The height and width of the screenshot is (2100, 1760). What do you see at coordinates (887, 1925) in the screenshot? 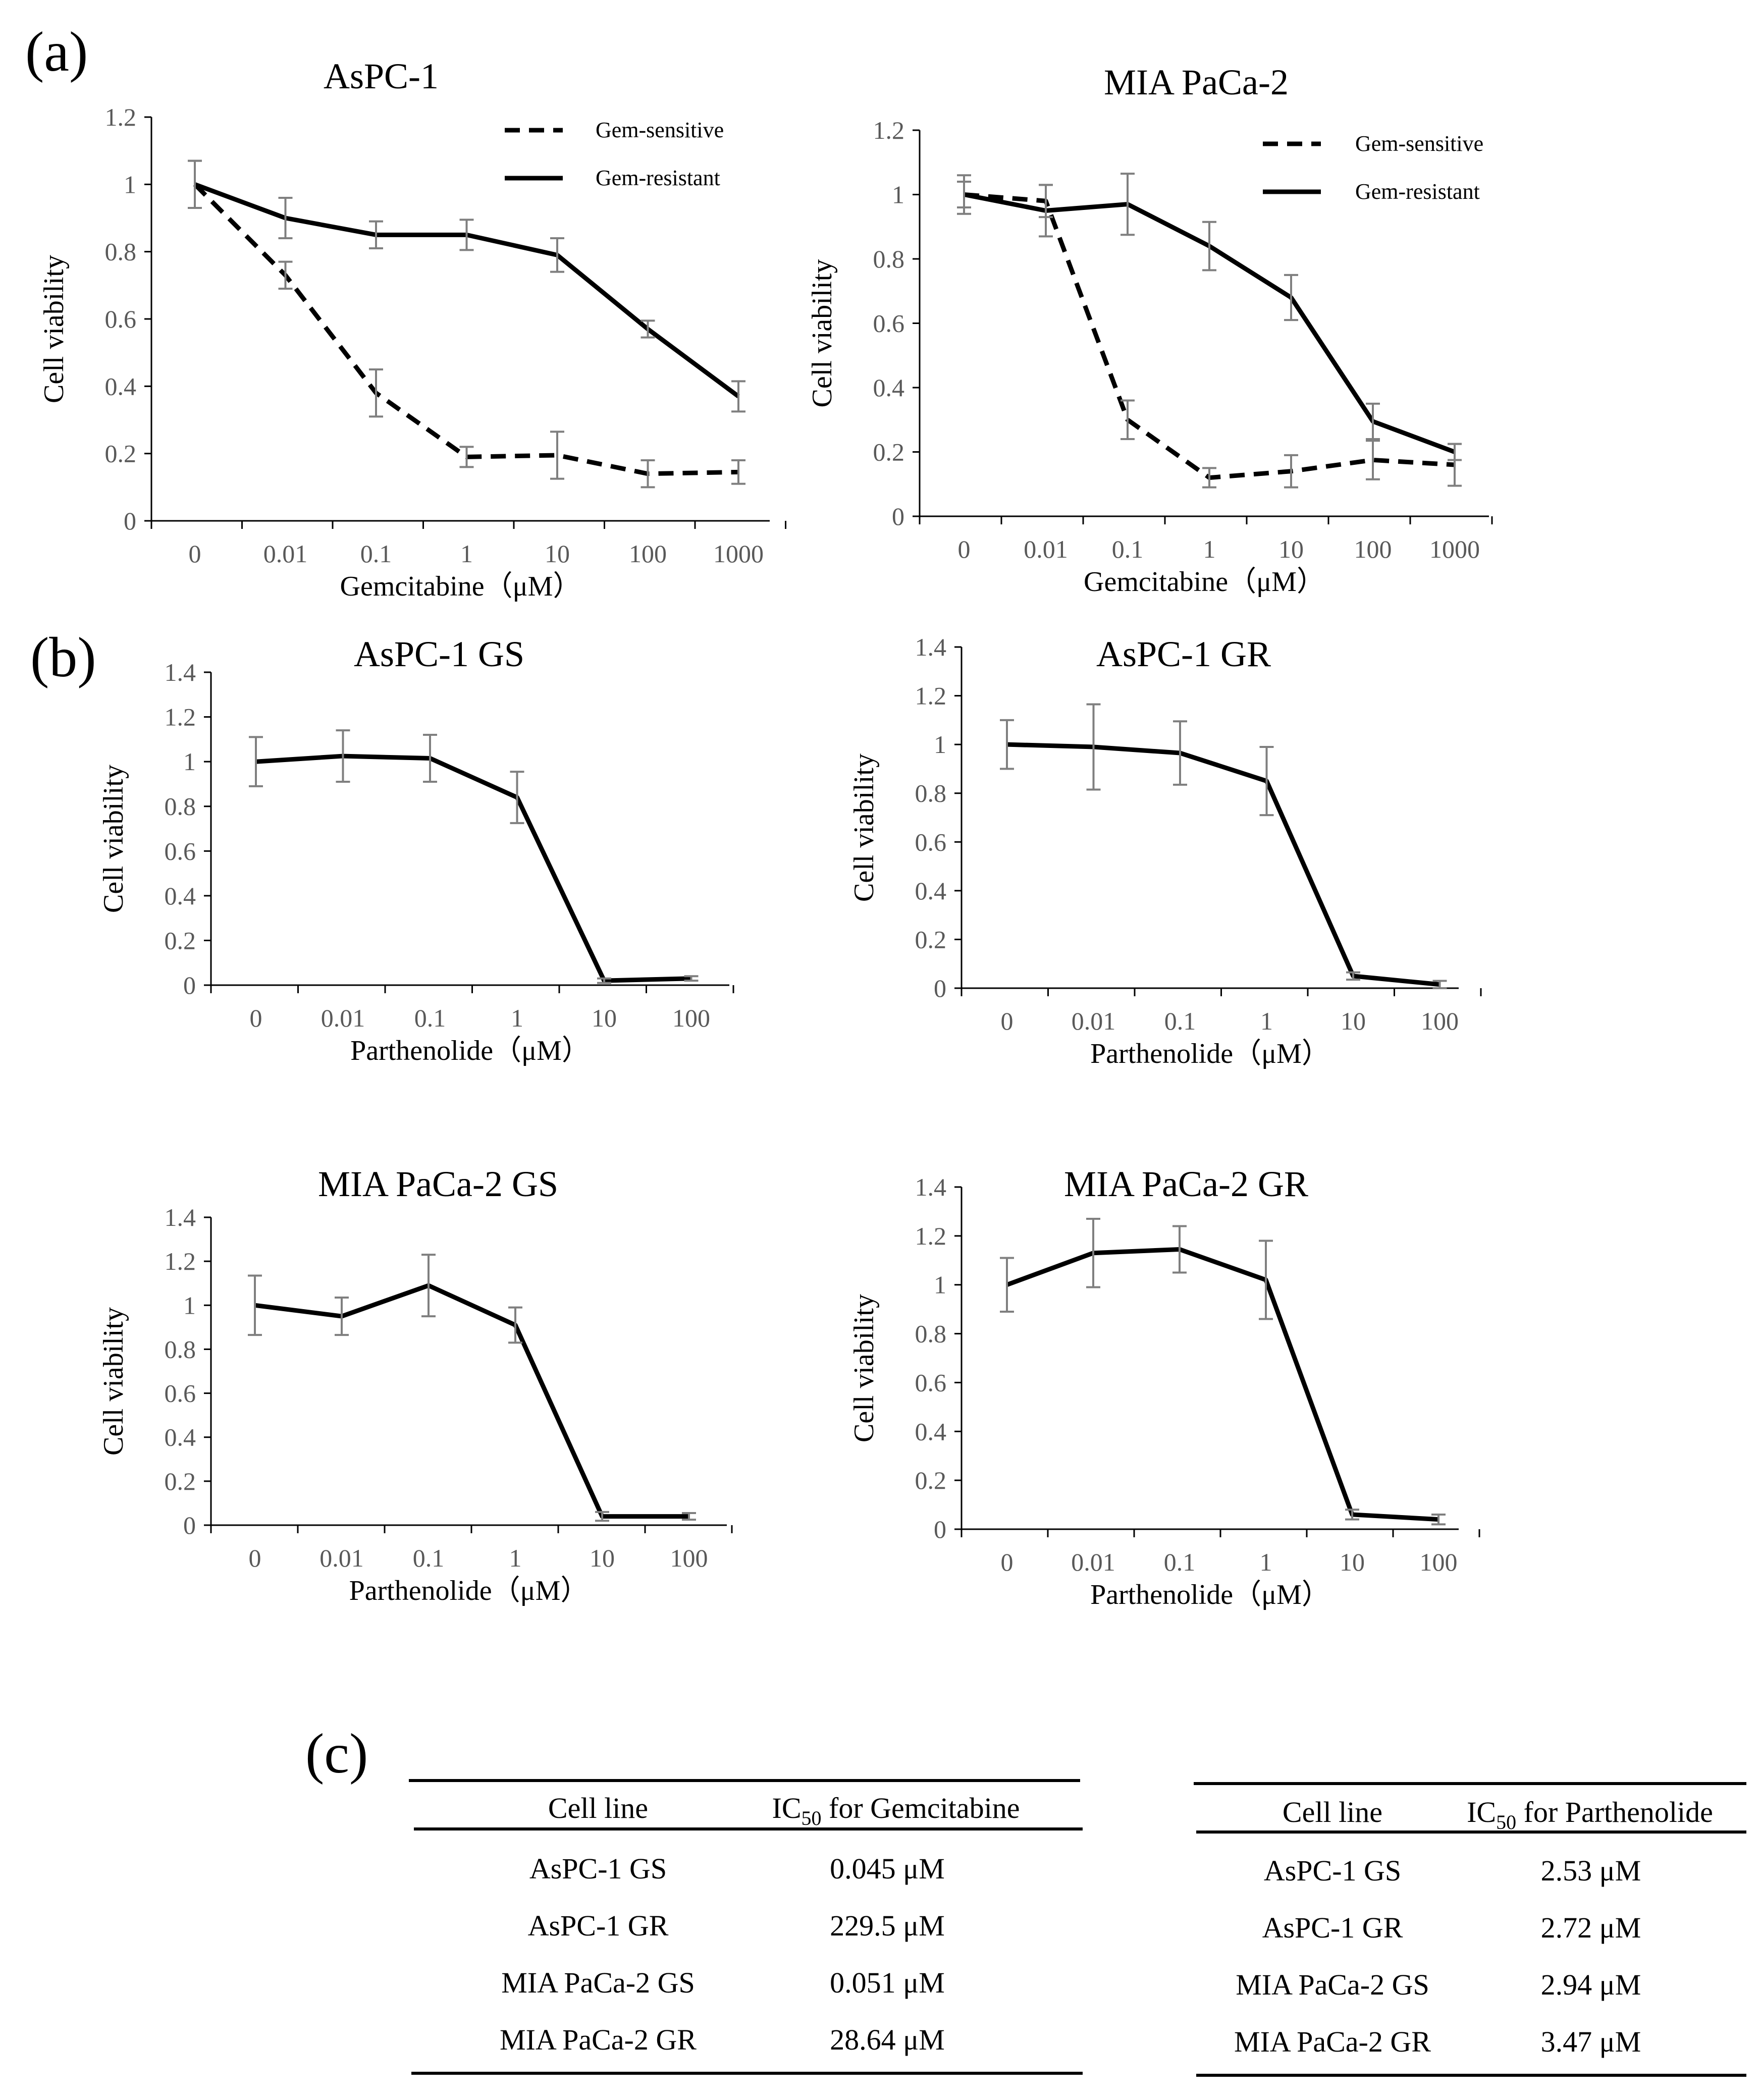
I see `table-cell-ic50: 229.5 μM` at bounding box center [887, 1925].